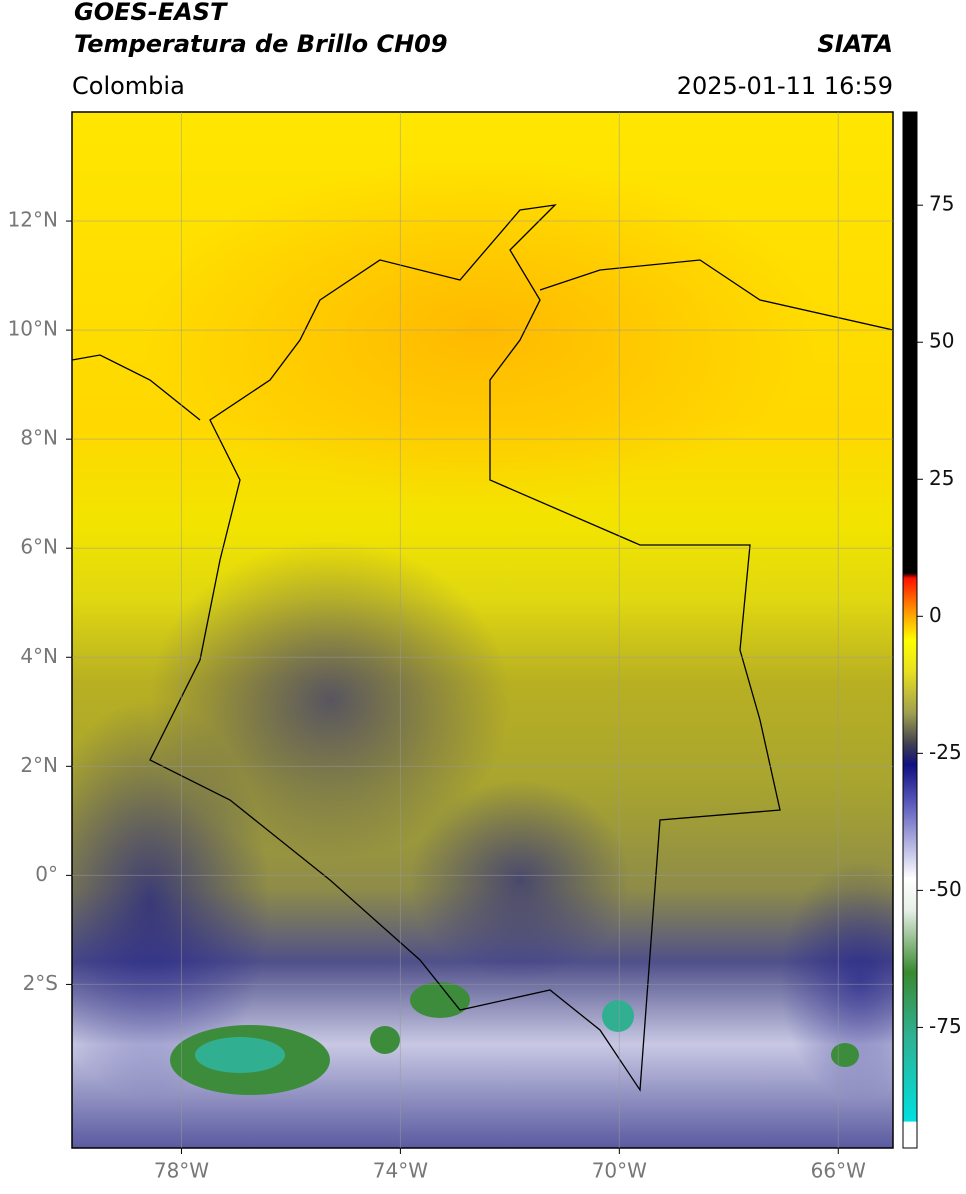  What do you see at coordinates (785, 86) in the screenshot?
I see `datetime: 2025-01-11 16:59` at bounding box center [785, 86].